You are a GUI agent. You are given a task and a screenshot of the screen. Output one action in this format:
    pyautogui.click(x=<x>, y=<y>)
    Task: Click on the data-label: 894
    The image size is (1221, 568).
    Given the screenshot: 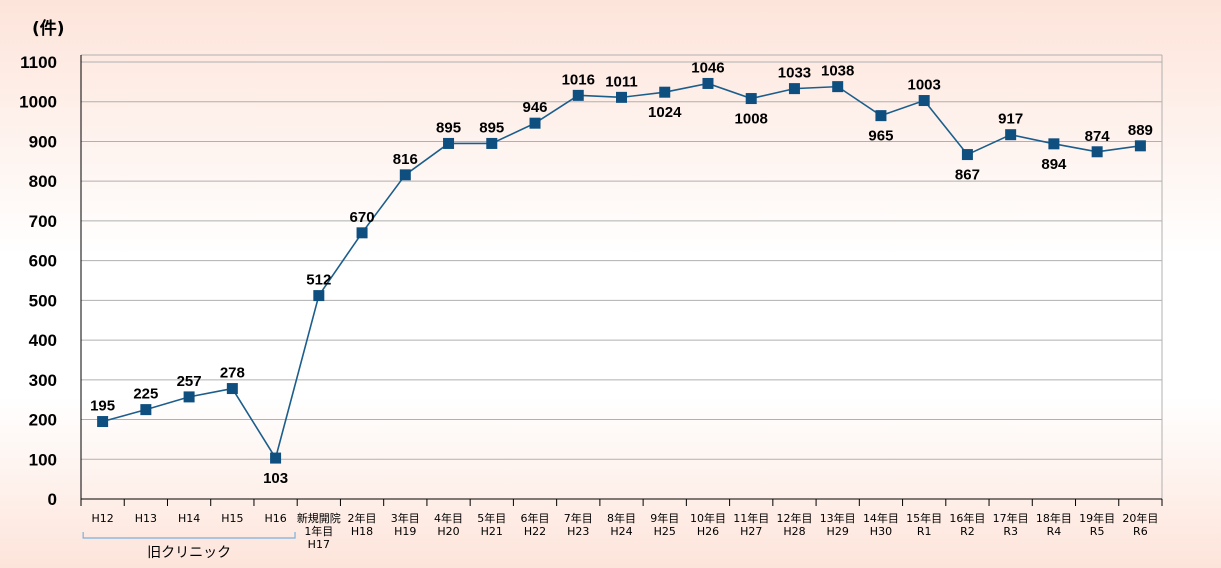 What is the action you would take?
    pyautogui.click(x=1054, y=164)
    